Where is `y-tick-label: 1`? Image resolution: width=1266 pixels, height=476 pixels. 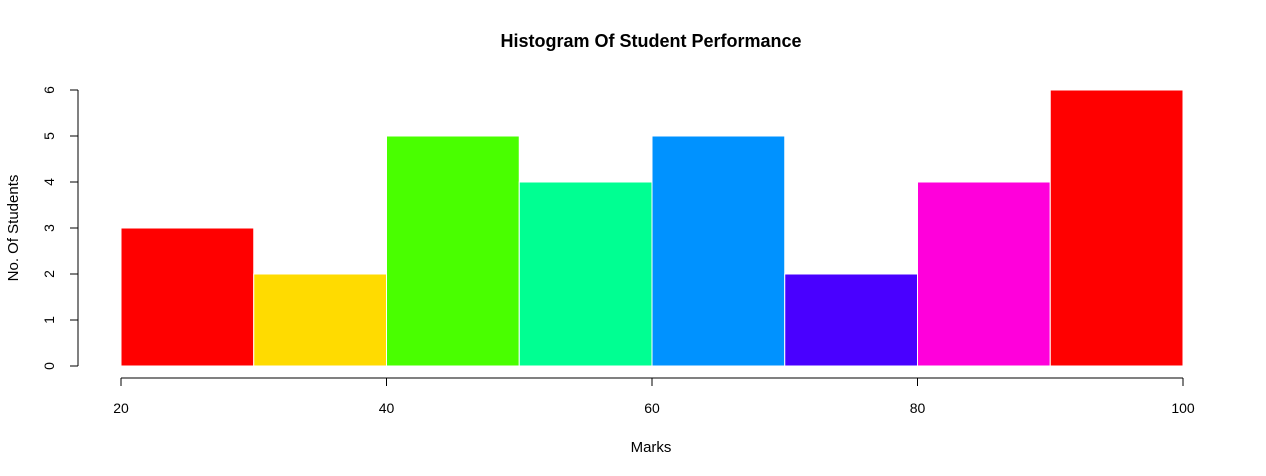
y-tick-label: 1 is located at coordinates (49, 320).